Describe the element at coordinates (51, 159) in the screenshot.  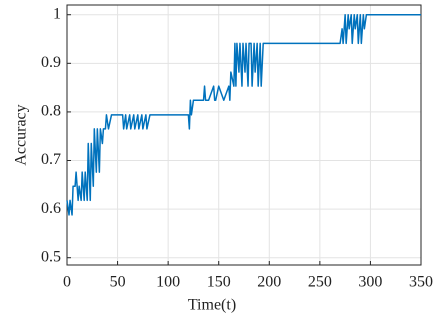
I see `y-tick-label: 0.7` at that location.